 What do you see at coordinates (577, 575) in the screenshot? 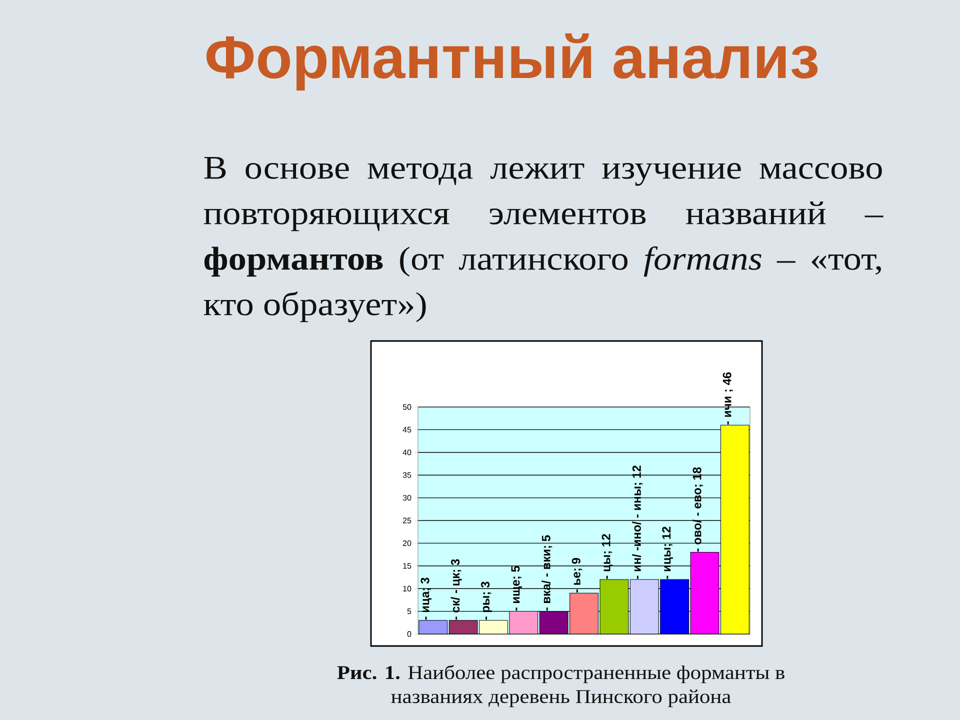
I see `data-label: - ье; 9` at bounding box center [577, 575].